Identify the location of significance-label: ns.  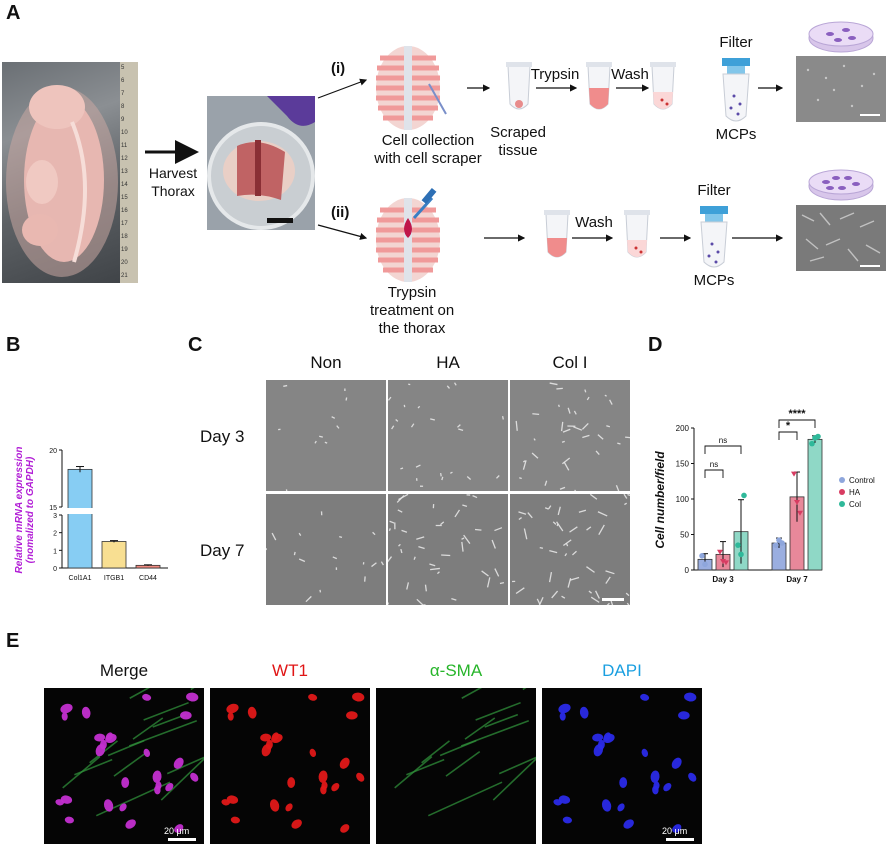
(723, 440).